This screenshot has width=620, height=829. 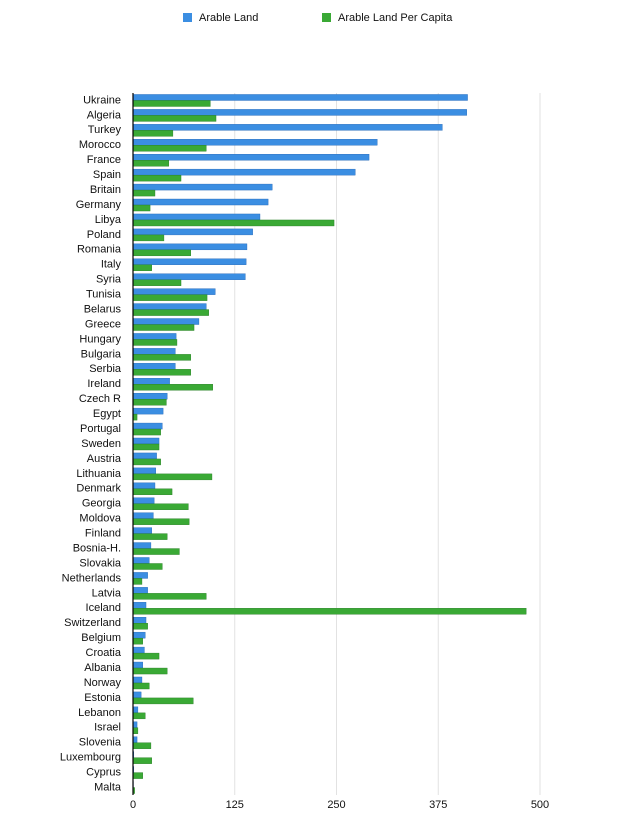 I want to click on y-tick-label: Spain, so click(x=107, y=175).